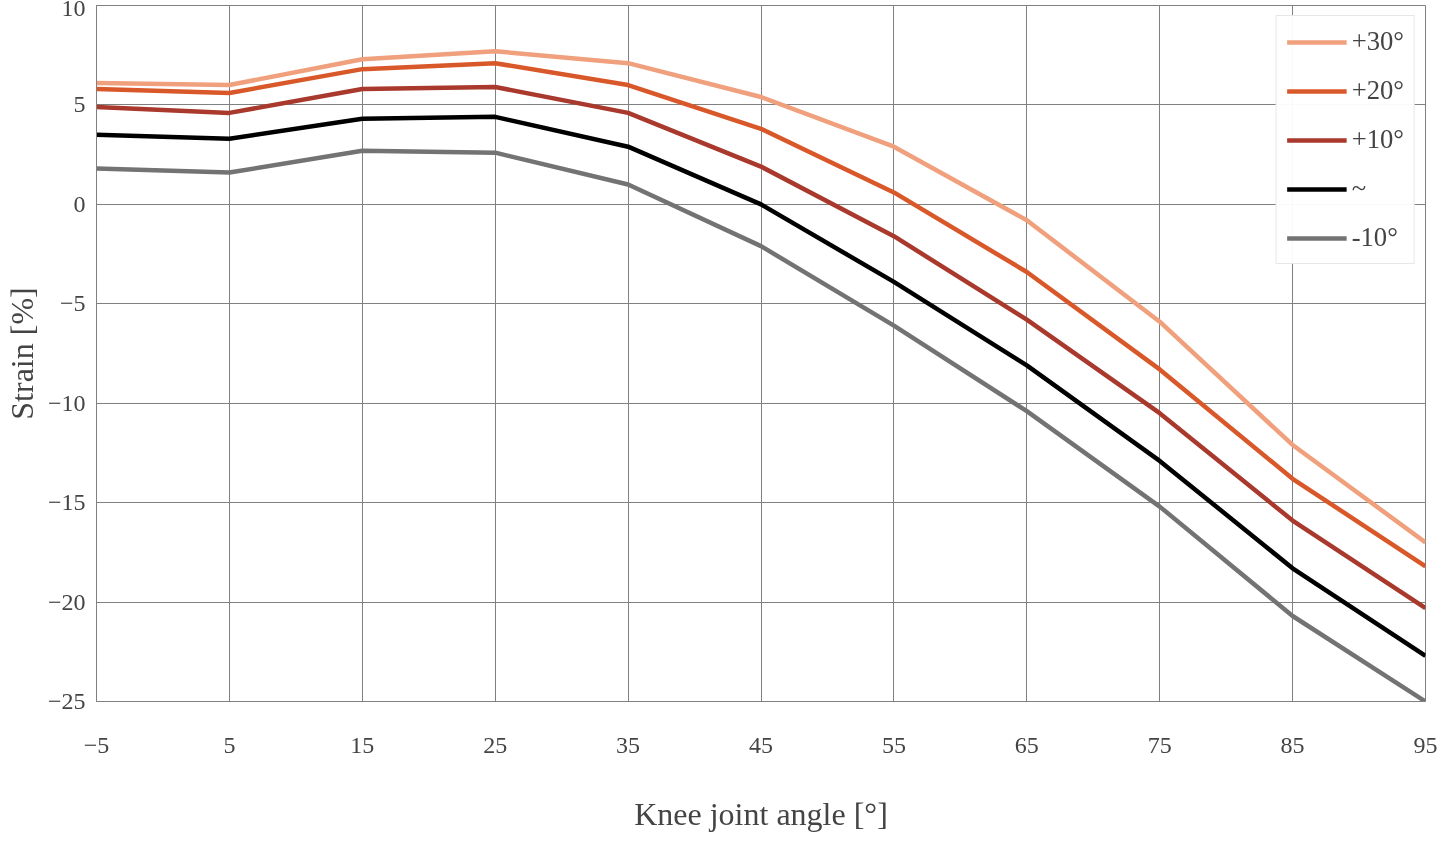 This screenshot has width=1455, height=844. What do you see at coordinates (495, 744) in the screenshot?
I see `x-tick-label: 25` at bounding box center [495, 744].